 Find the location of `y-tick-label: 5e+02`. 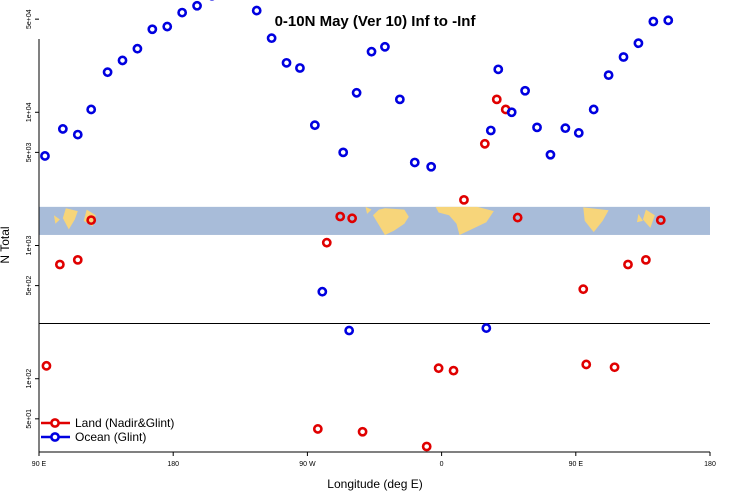

y-tick-label: 5e+02 is located at coordinates (29, 286).